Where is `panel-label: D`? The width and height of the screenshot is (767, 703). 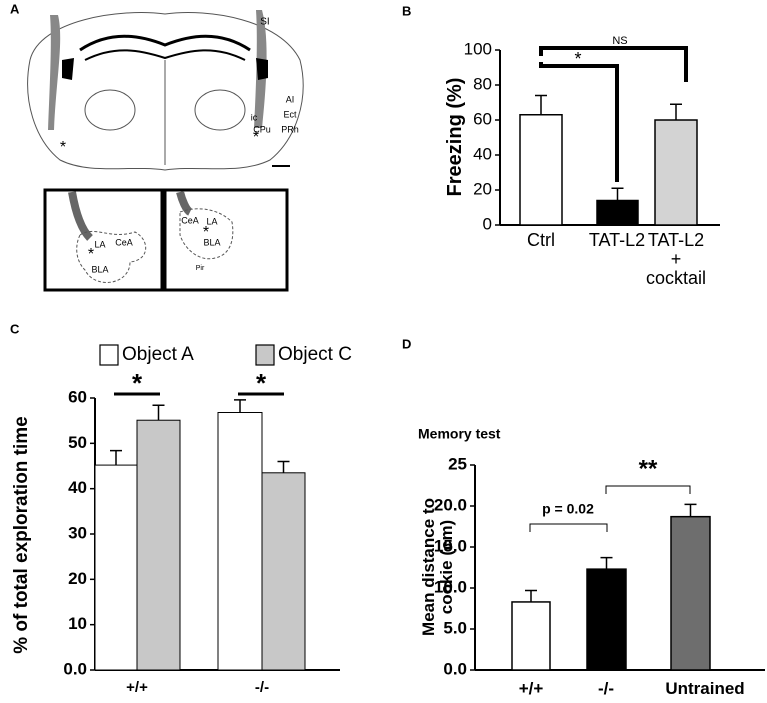
panel-label: D is located at coordinates (406, 343).